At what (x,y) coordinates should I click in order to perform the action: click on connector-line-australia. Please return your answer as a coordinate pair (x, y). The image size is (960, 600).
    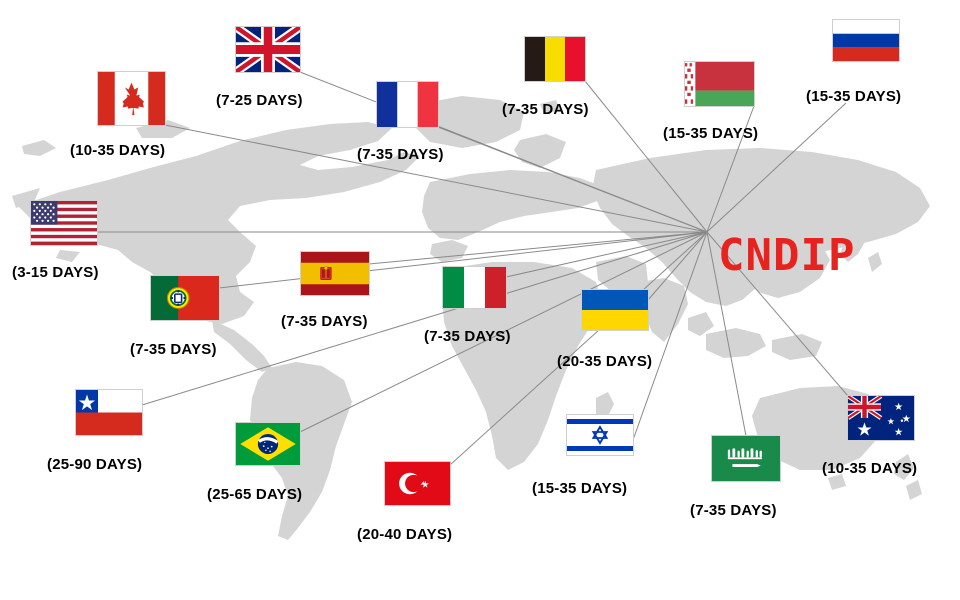
    Looking at the image, I should click on (777, 314).